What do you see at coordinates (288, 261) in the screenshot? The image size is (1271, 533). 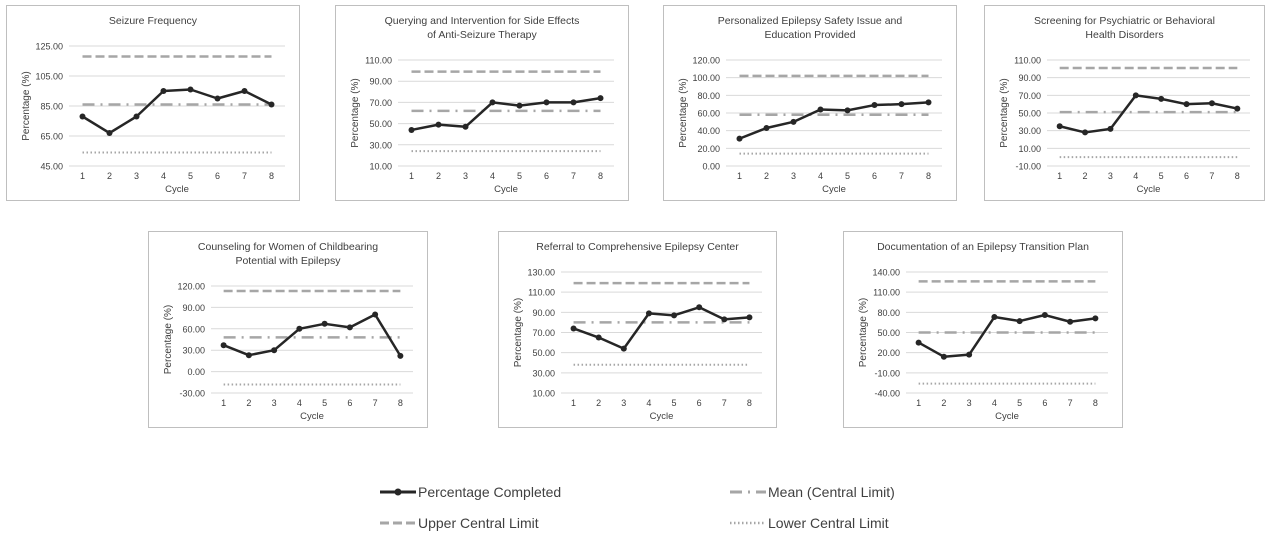 I see `chart-title-line: Potential with Epilepsy` at bounding box center [288, 261].